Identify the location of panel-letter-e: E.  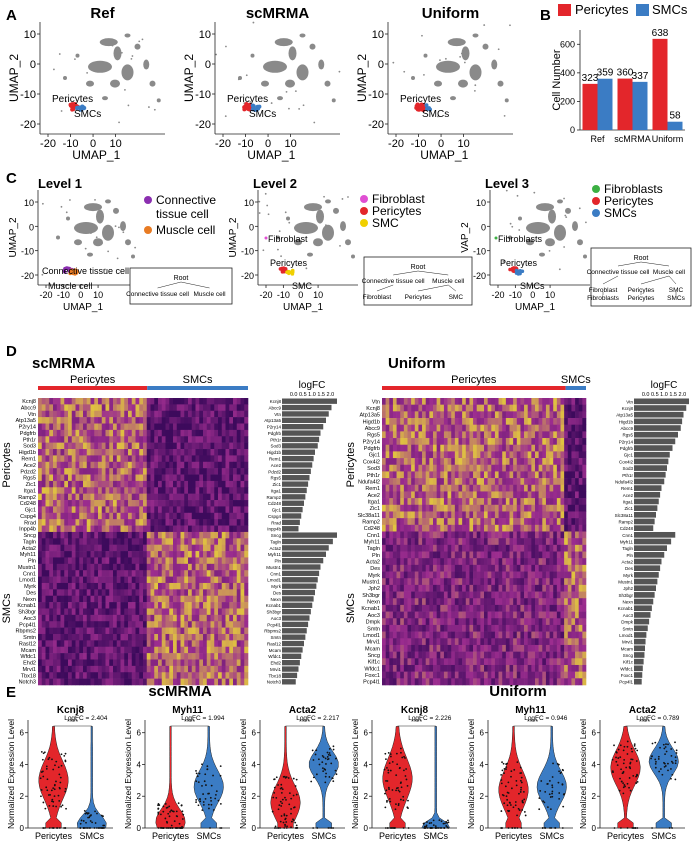
(11, 692).